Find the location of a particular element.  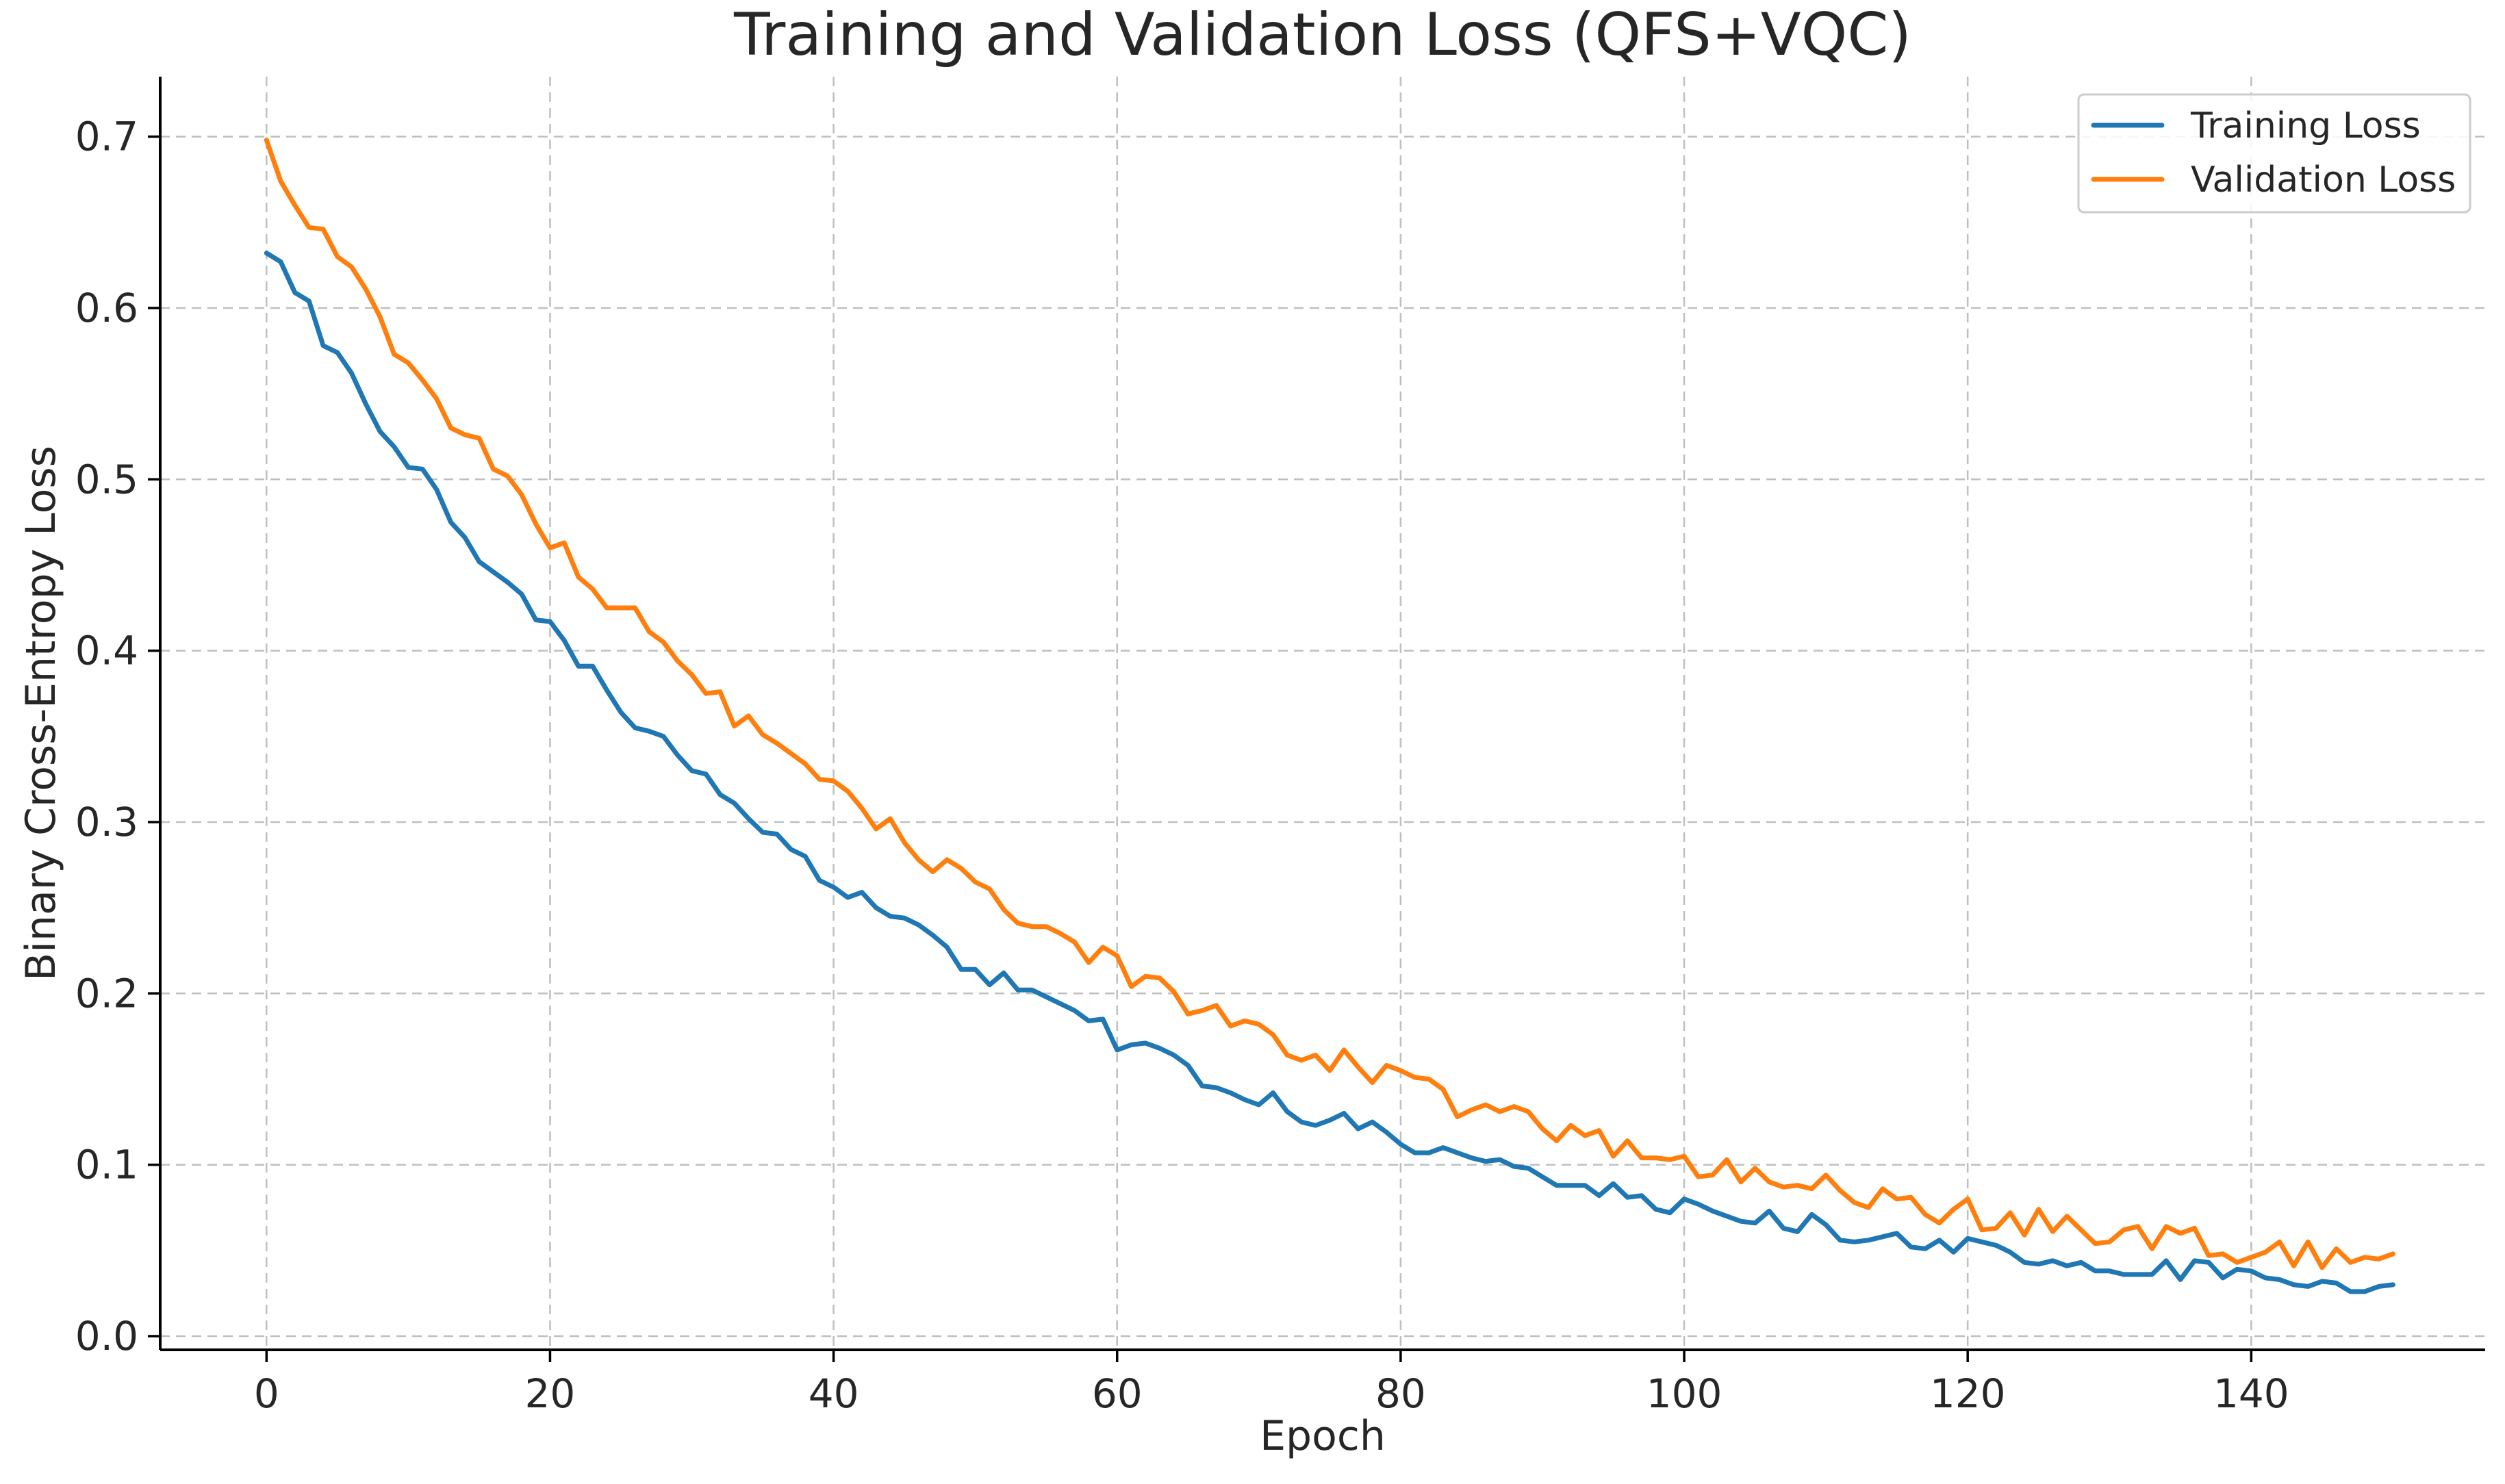

x-tick-label: 0 is located at coordinates (266, 1393).